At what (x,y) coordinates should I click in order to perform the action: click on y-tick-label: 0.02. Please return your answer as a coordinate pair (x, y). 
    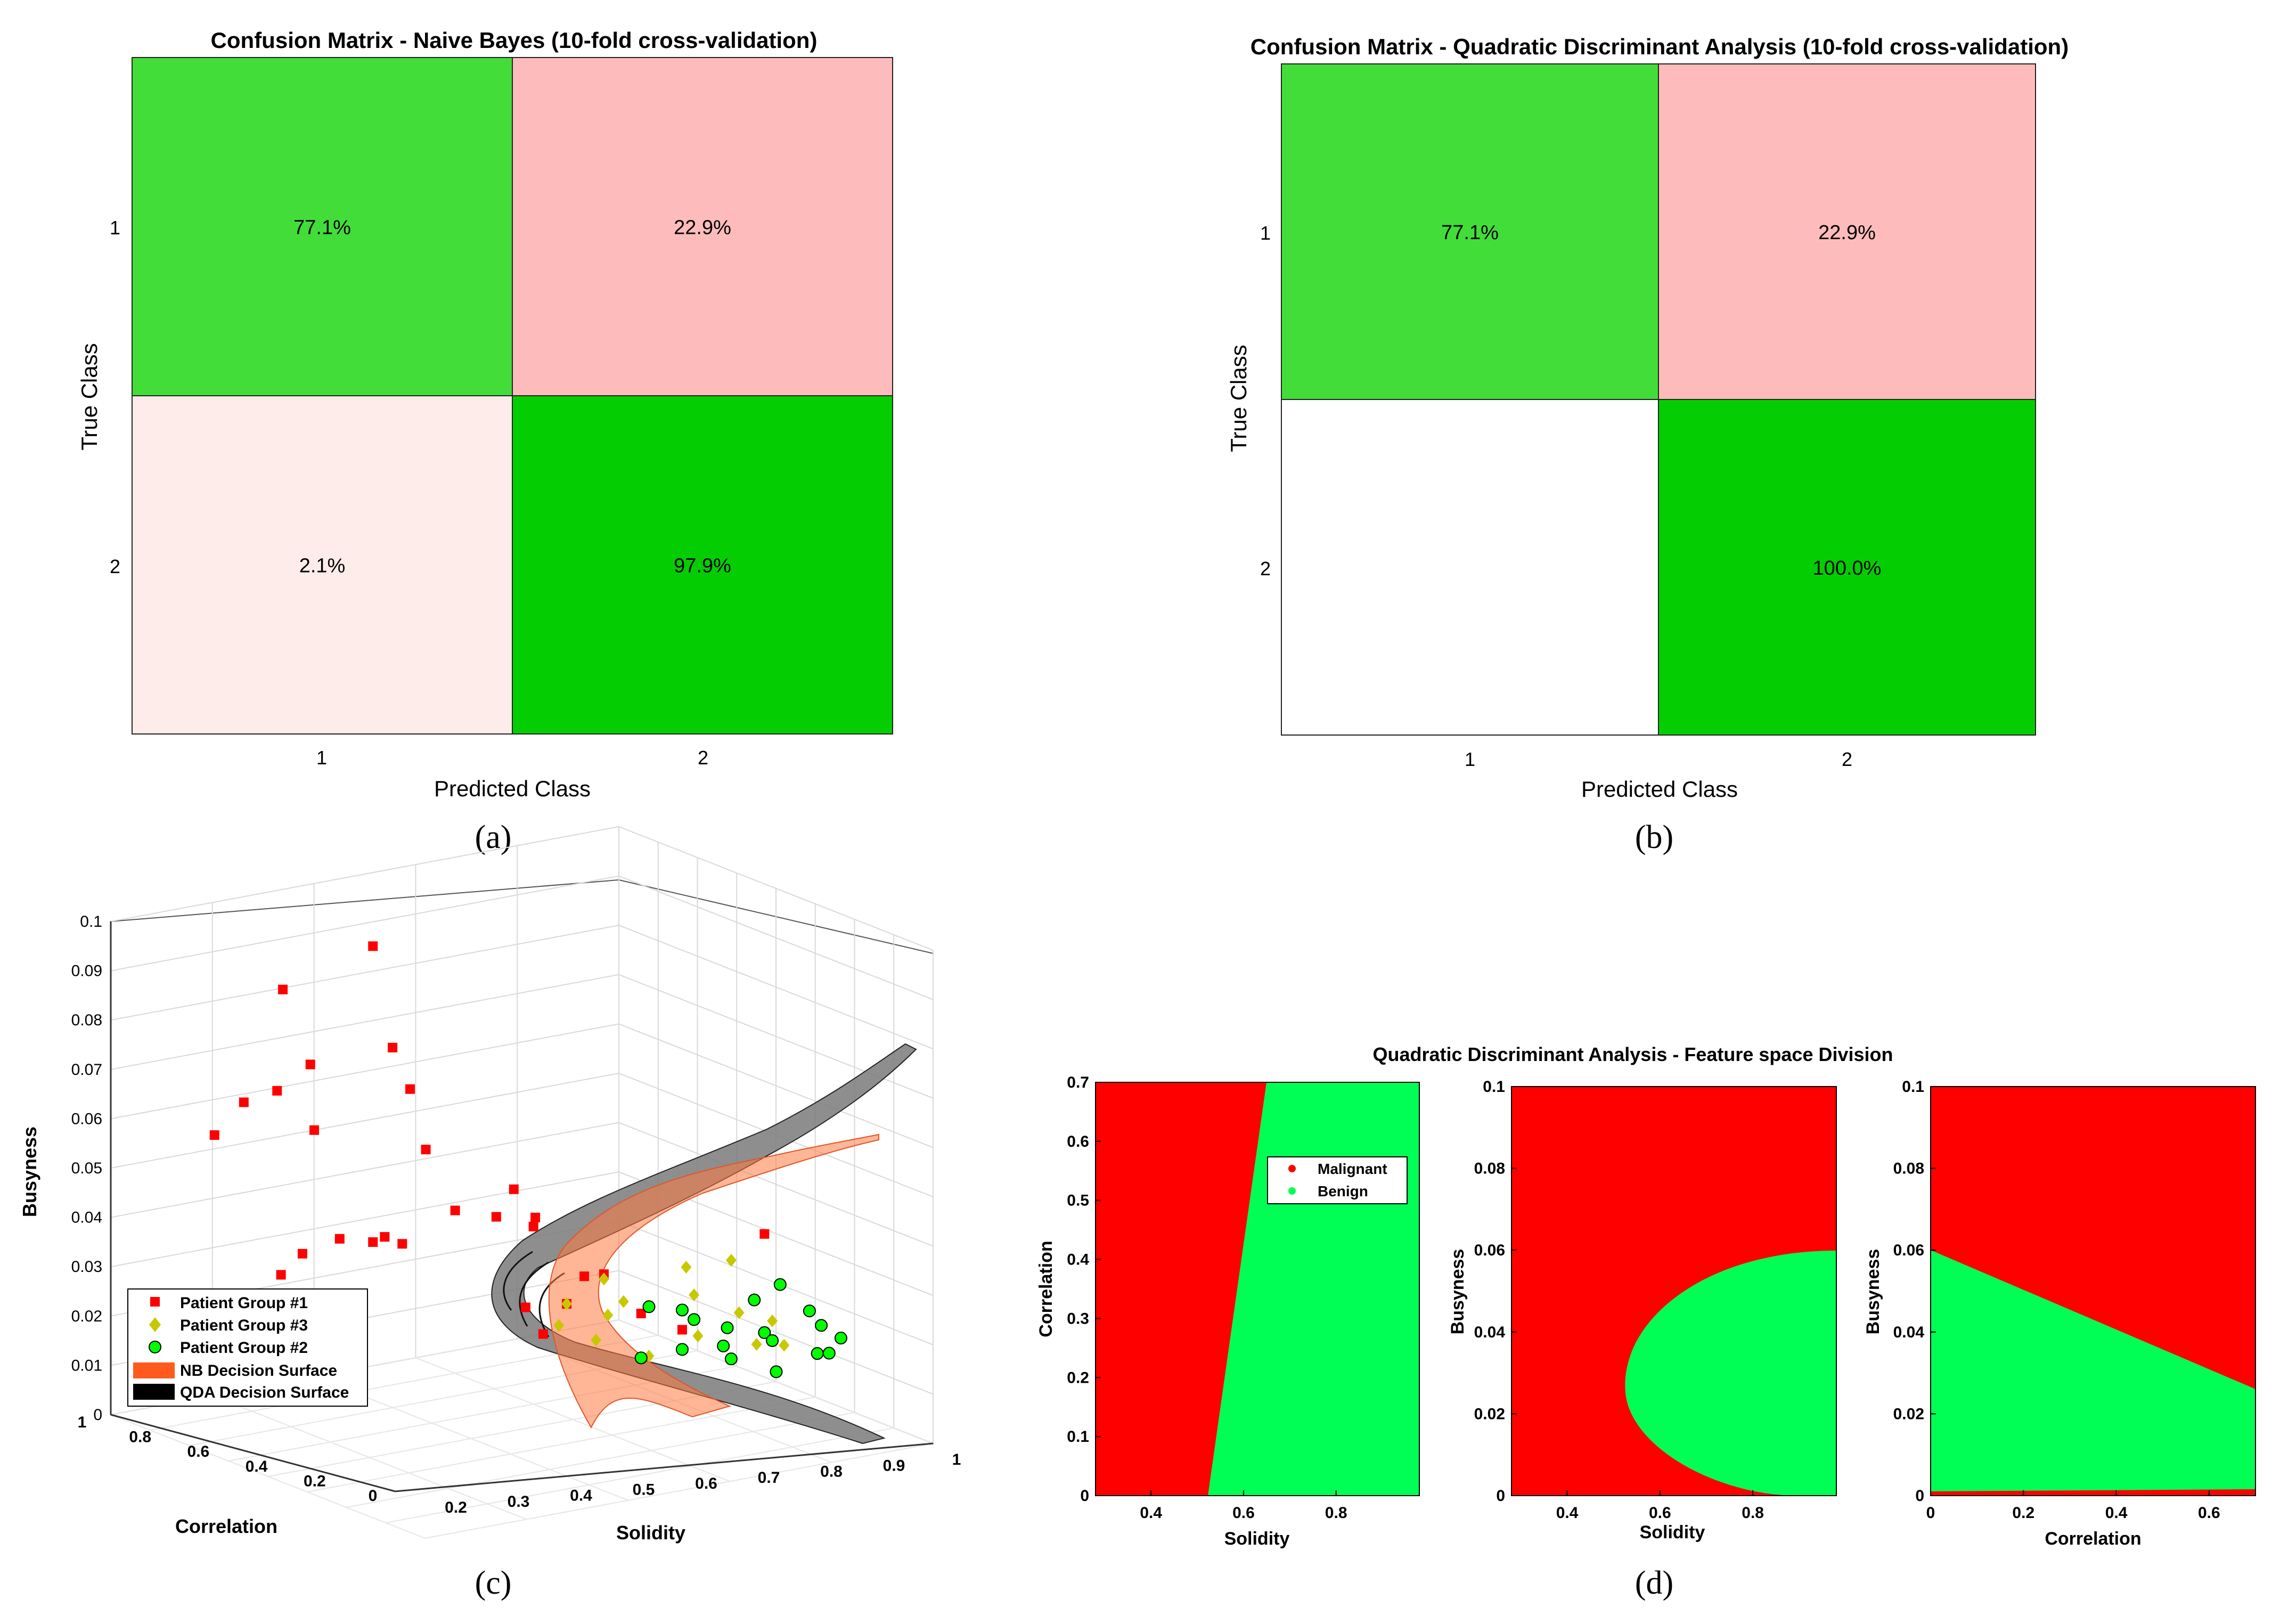
    Looking at the image, I should click on (1489, 1414).